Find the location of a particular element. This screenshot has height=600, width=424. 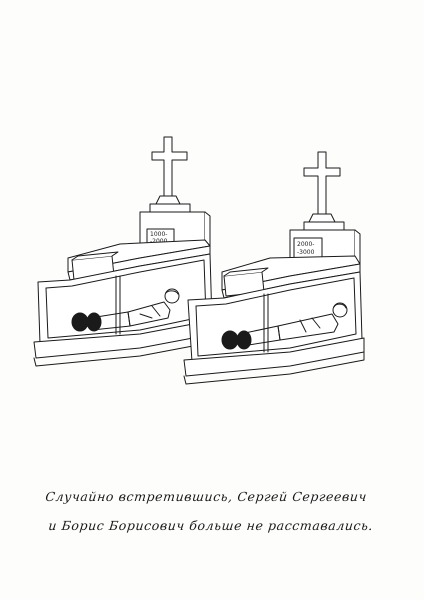

right-price-tag: 2000- -3000 is located at coordinates (308, 248).